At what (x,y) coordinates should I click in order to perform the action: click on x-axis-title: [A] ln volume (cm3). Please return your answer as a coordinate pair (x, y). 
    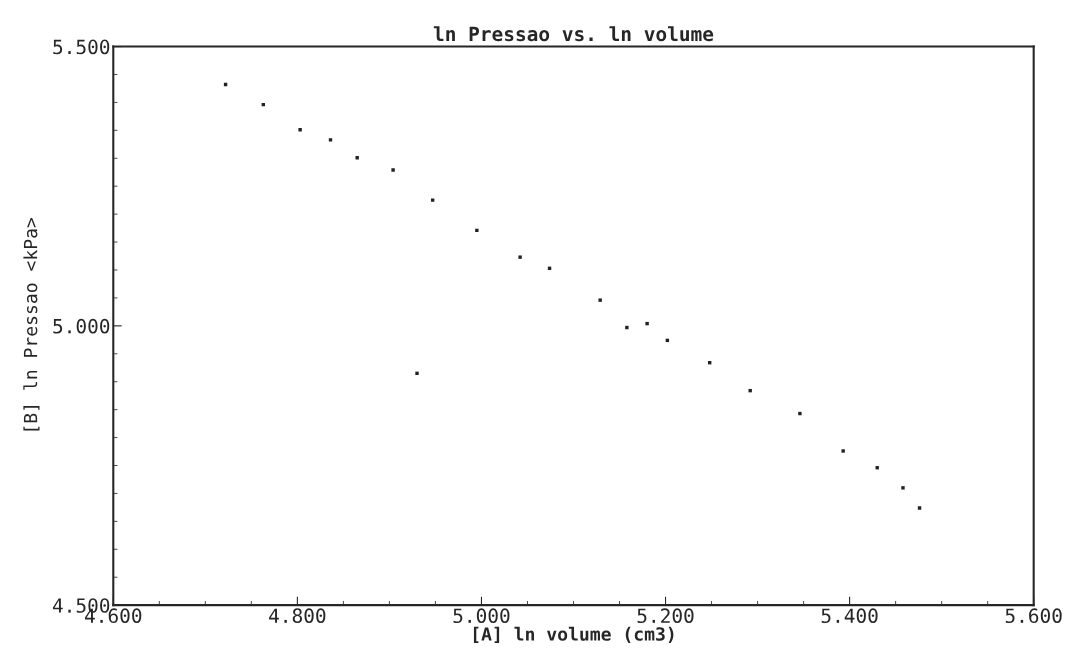
    Looking at the image, I should click on (573, 634).